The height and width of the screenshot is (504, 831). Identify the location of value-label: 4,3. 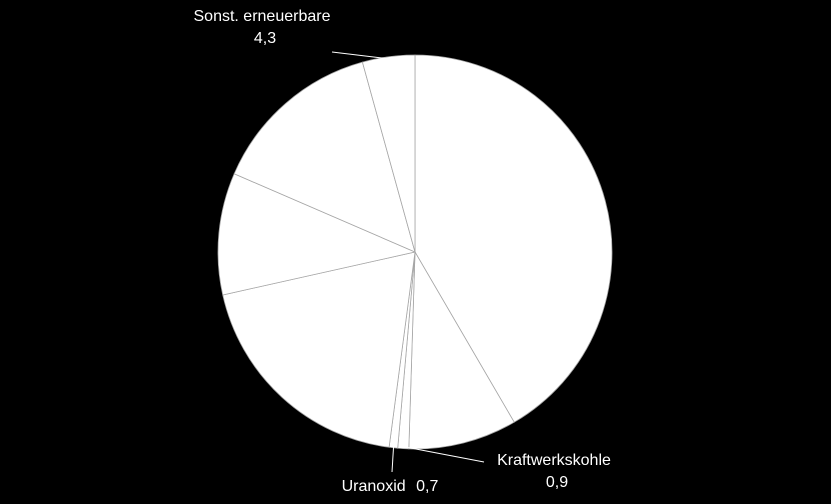
(265, 38).